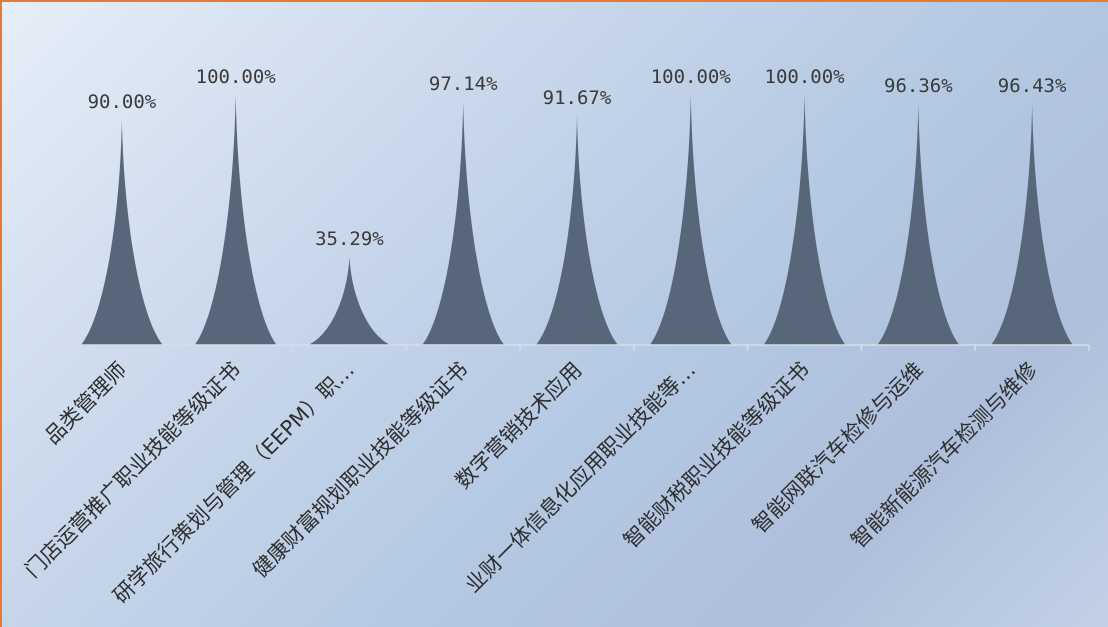 The image size is (1108, 627). I want to click on data-label: 97.14%, so click(463, 84).